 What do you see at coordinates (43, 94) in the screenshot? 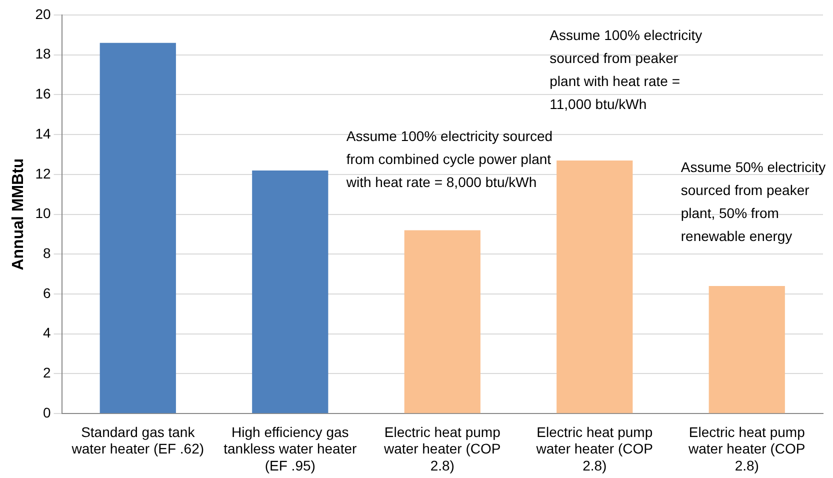
I see `y-tick-label: 16` at bounding box center [43, 94].